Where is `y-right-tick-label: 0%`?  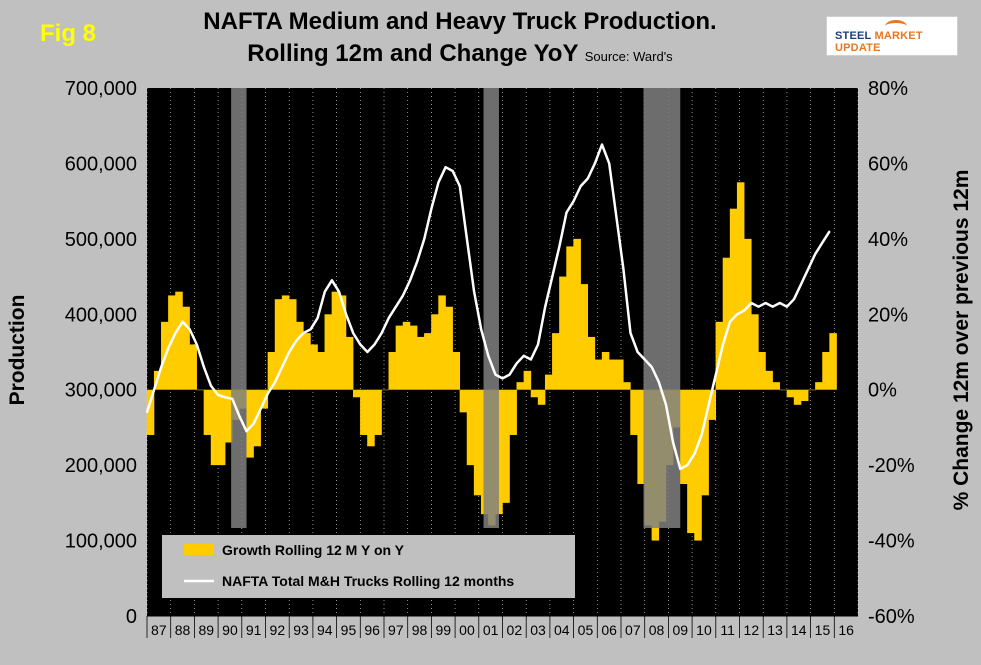
y-right-tick-label: 0% is located at coordinates (882, 391).